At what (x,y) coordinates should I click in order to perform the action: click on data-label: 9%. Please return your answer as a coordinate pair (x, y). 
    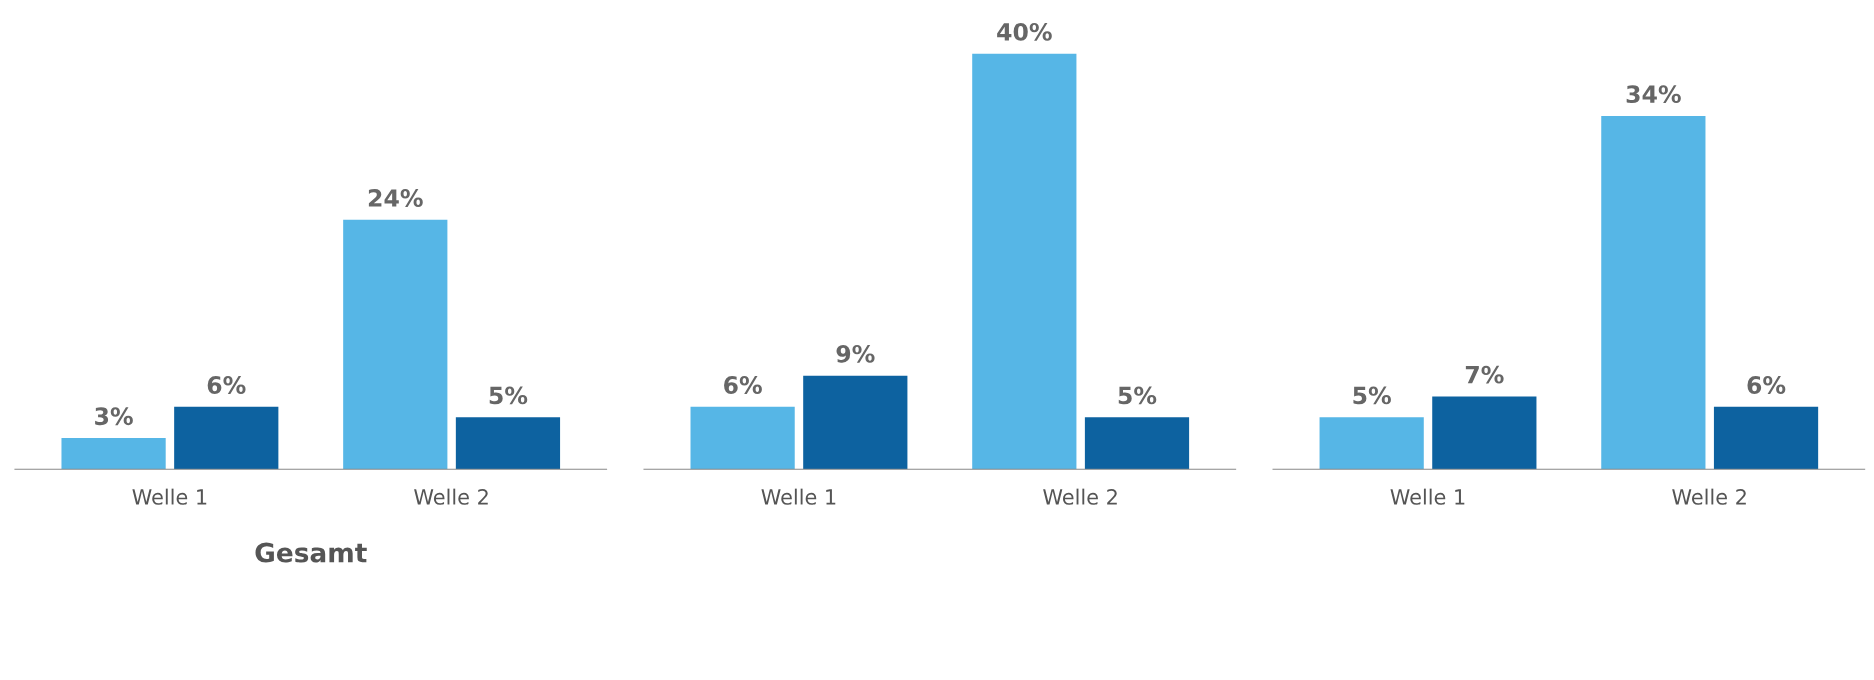
    Looking at the image, I should click on (855, 353).